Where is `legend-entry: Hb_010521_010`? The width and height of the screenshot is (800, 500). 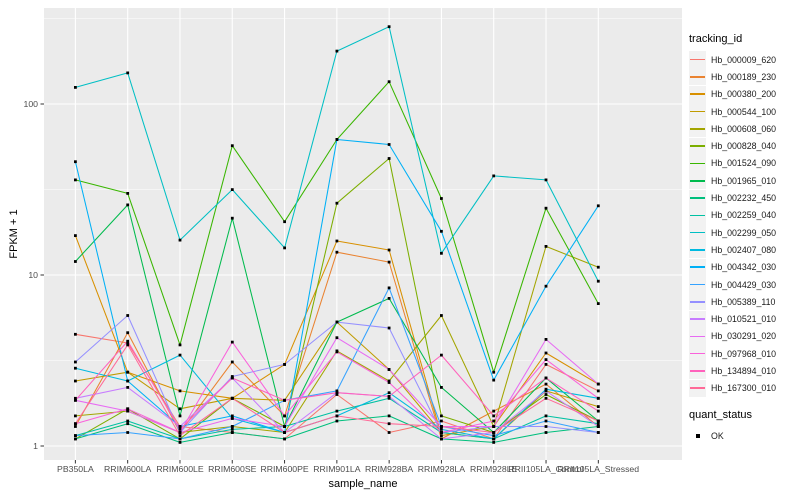
legend-entry: Hb_010521_010 is located at coordinates (742, 319).